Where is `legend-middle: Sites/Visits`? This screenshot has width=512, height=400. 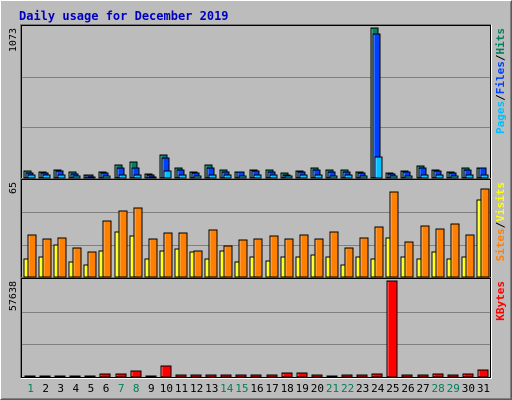
legend-middle: Sites/Visits is located at coordinates (500, 222).